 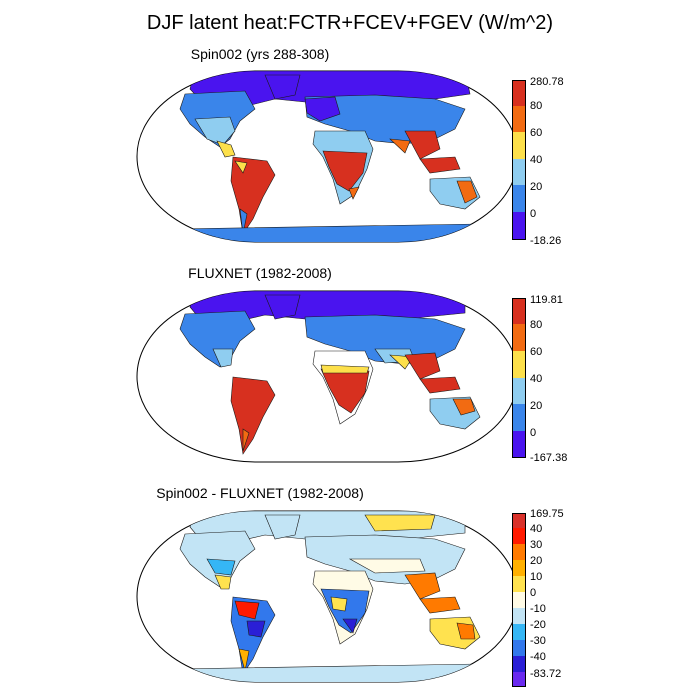 What do you see at coordinates (536, 325) in the screenshot?
I see `colorbar-fluxnet-label: 80` at bounding box center [536, 325].